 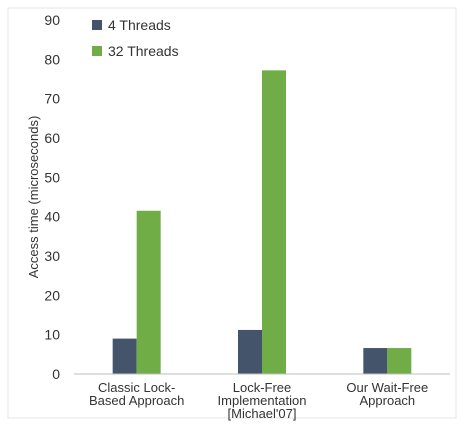 What do you see at coordinates (136, 400) in the screenshot?
I see `x-tick-label: Based Approach` at bounding box center [136, 400].